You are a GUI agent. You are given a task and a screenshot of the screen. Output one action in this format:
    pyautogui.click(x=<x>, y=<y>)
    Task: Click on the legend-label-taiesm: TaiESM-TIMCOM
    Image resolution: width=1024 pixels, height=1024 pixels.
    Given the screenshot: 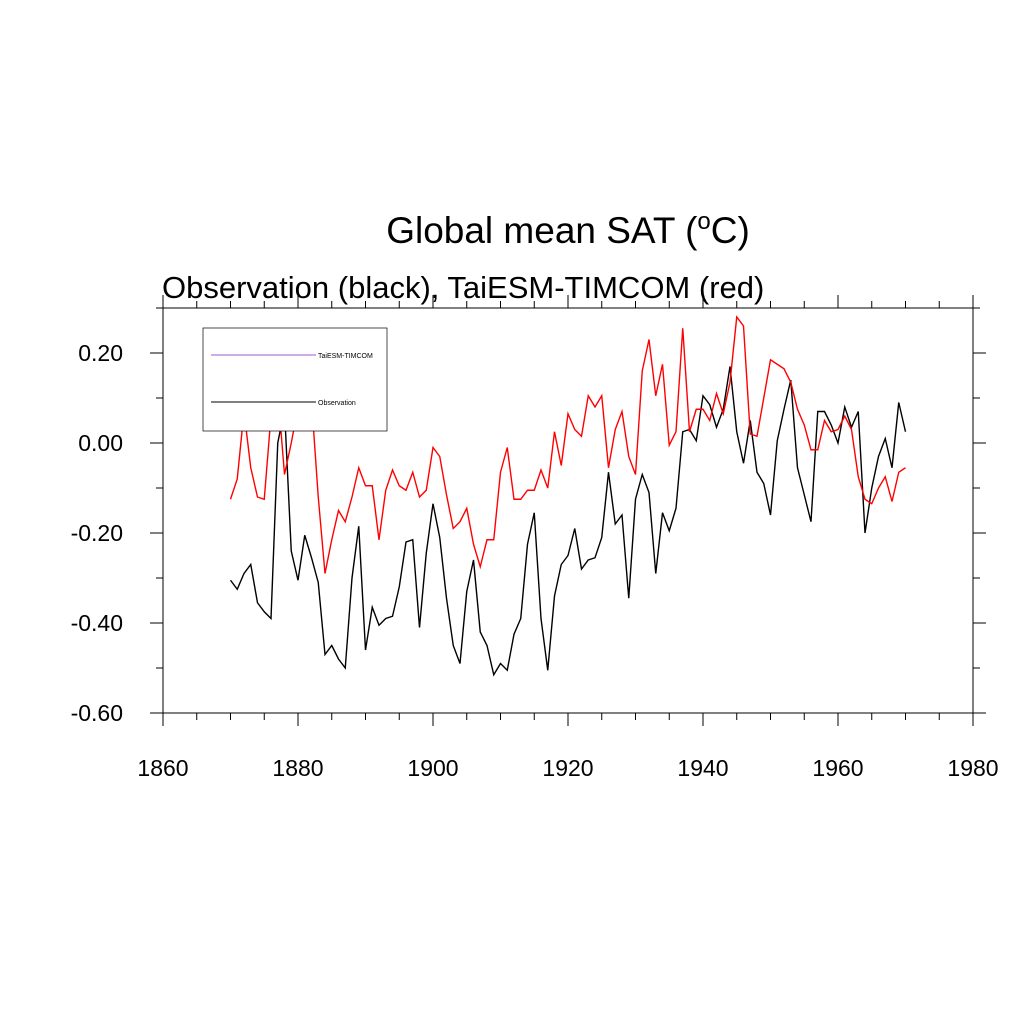 What is the action you would take?
    pyautogui.click(x=345, y=356)
    